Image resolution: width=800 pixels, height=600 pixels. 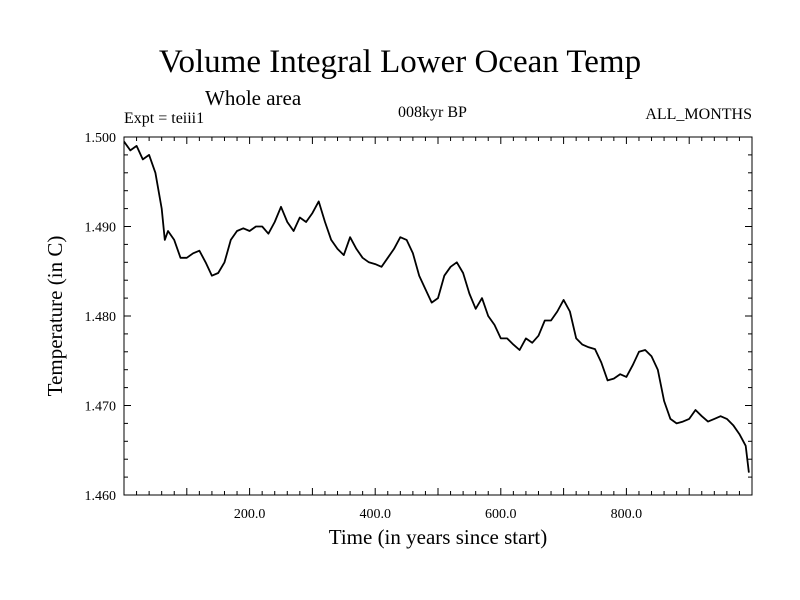 What do you see at coordinates (375, 514) in the screenshot?
I see `x-tick-label: 400.0` at bounding box center [375, 514].